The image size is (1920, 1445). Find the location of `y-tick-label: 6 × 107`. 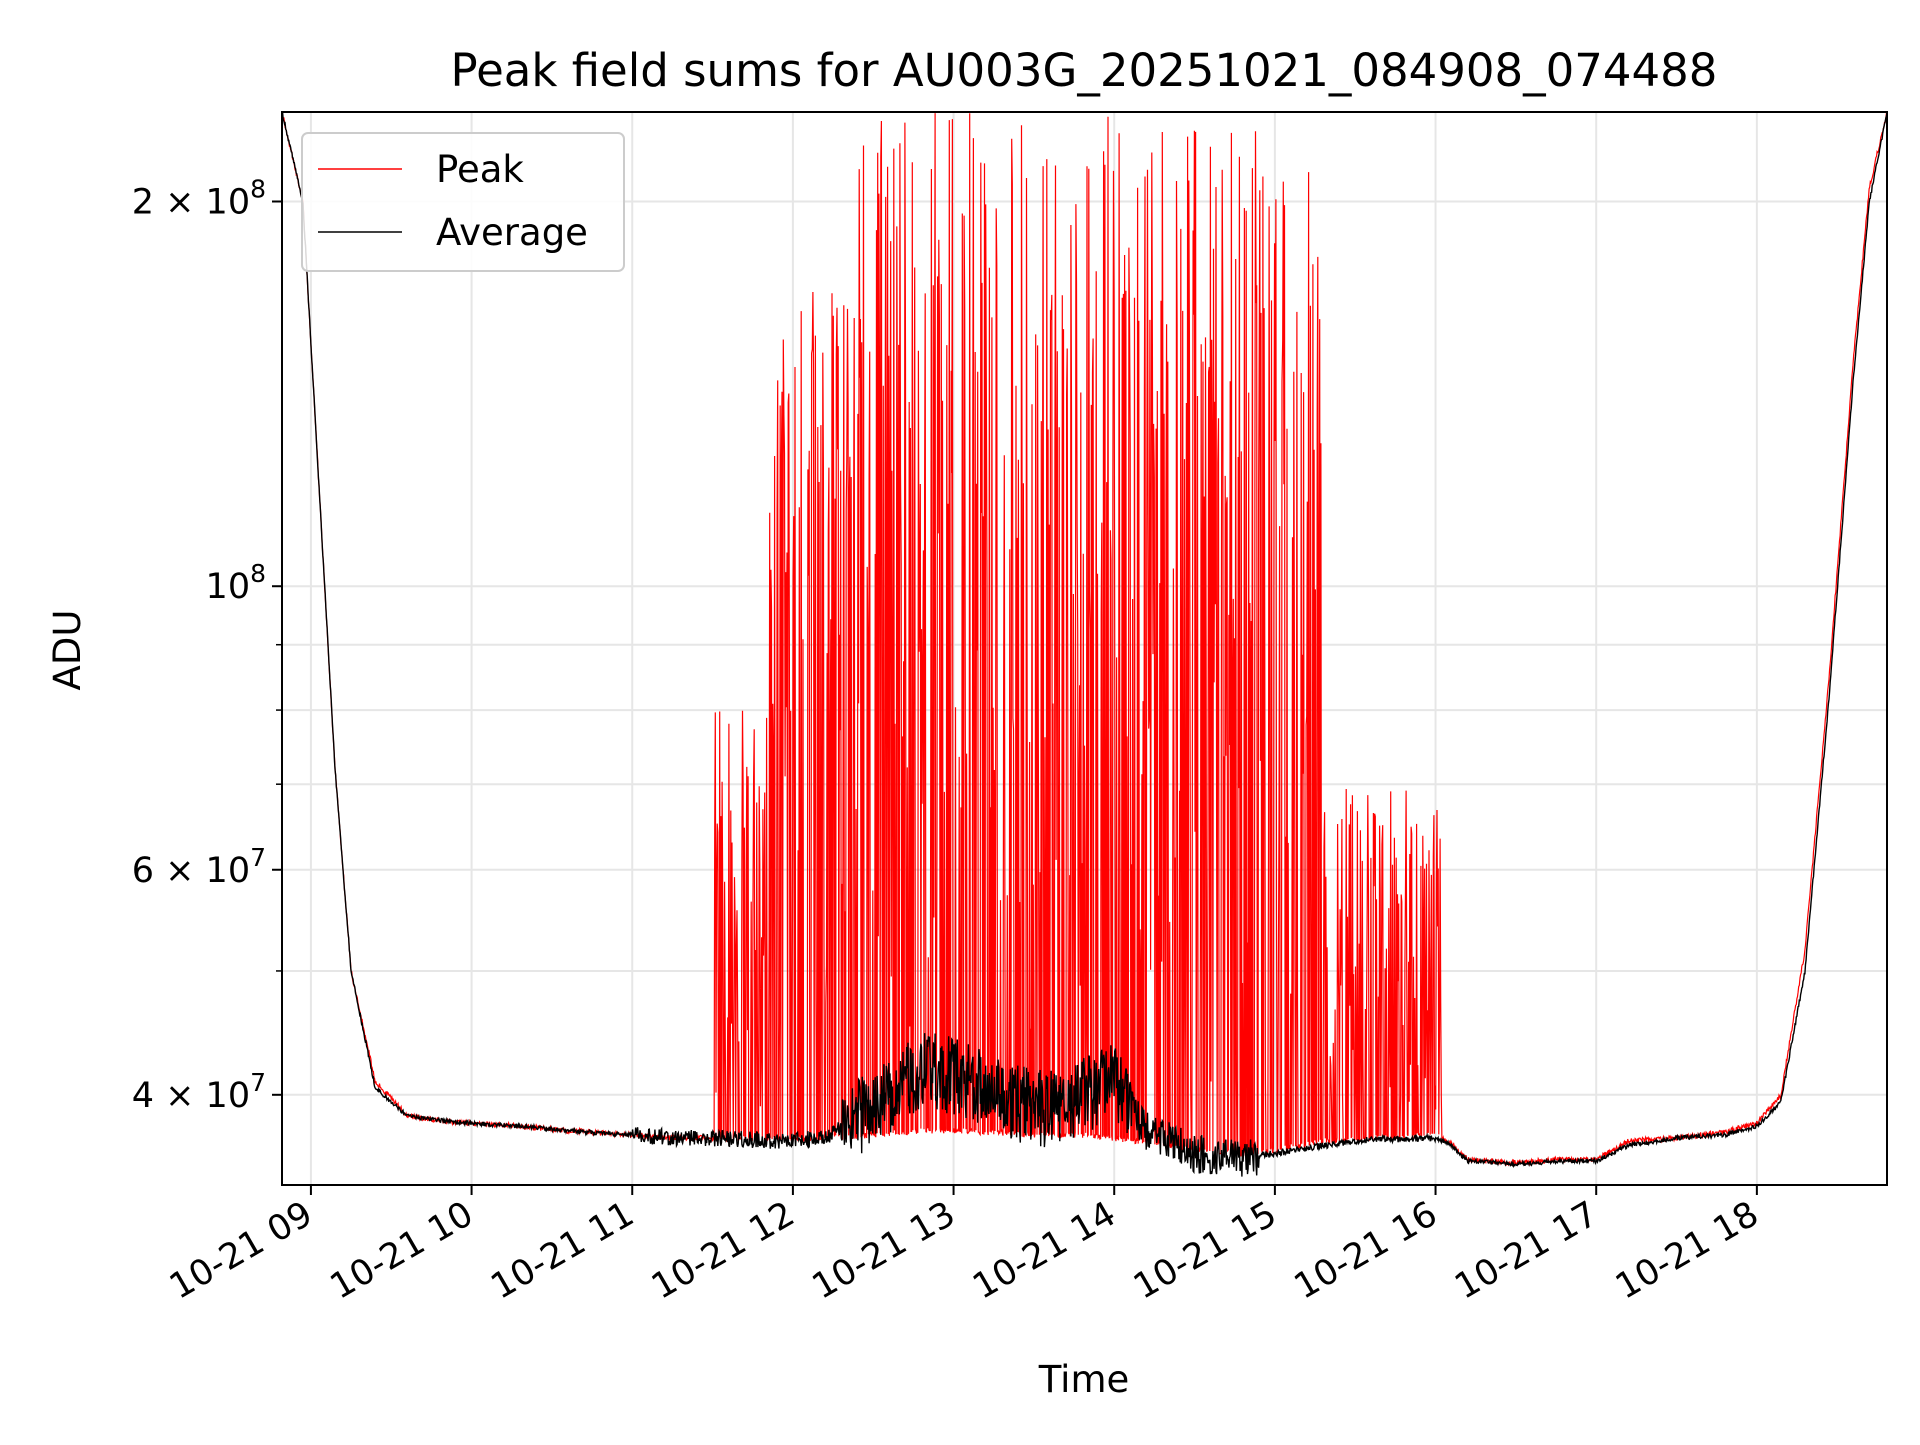

y-tick-label: 6 × 107 is located at coordinates (199, 867).